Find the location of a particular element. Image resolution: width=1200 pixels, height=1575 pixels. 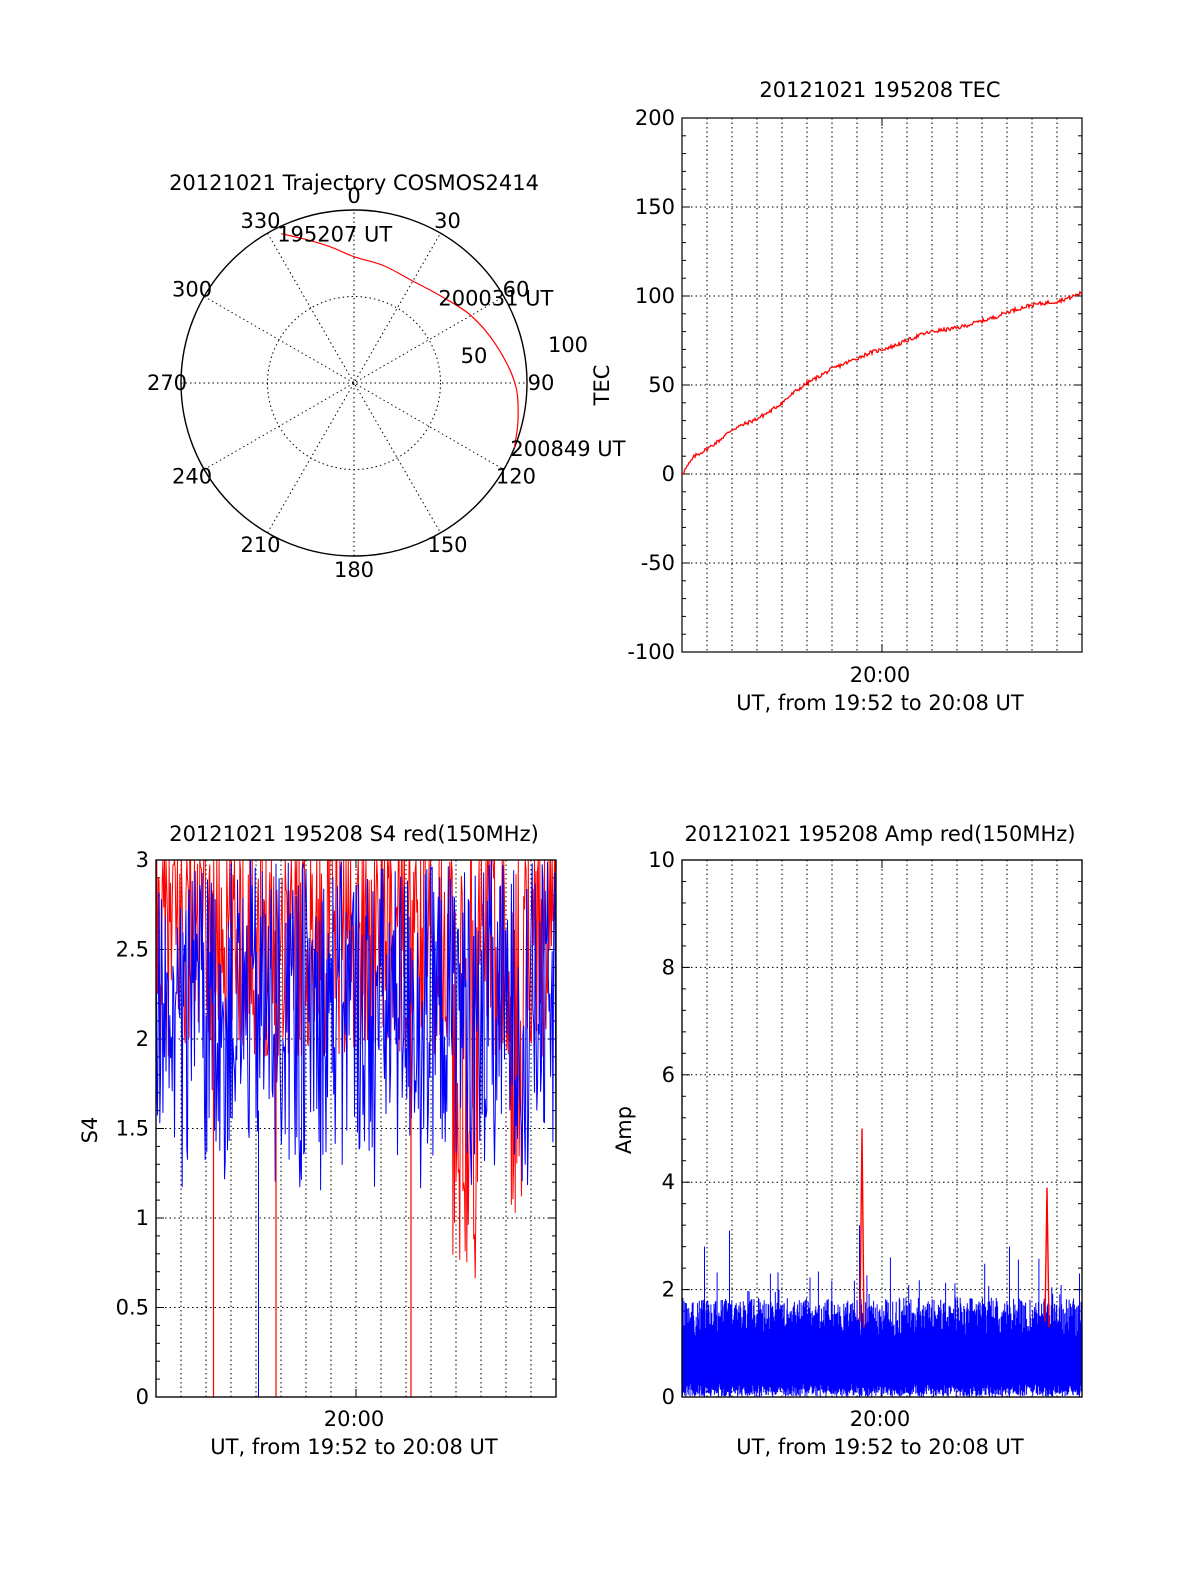

tec-axes: 200 150 100 50 0 -50 -100 is located at coordinates (855, 385).